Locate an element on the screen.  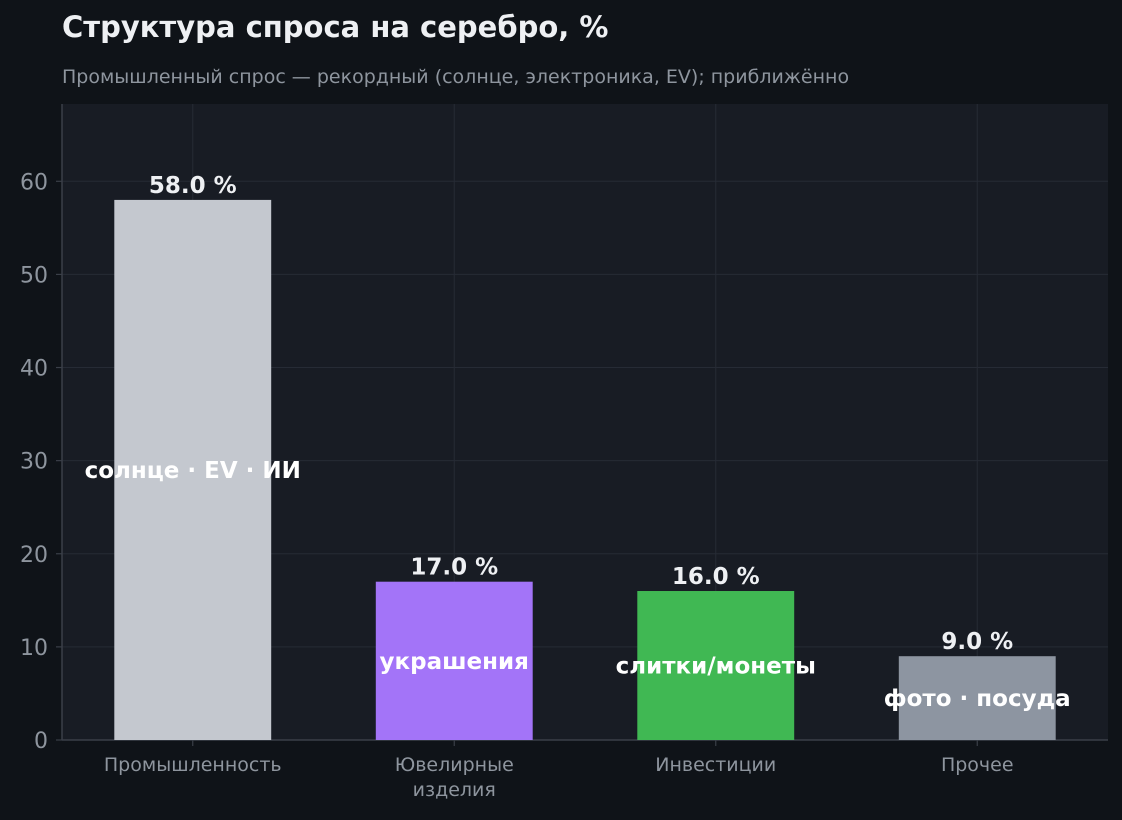
y-tick-label: 50 is located at coordinates (34, 275).